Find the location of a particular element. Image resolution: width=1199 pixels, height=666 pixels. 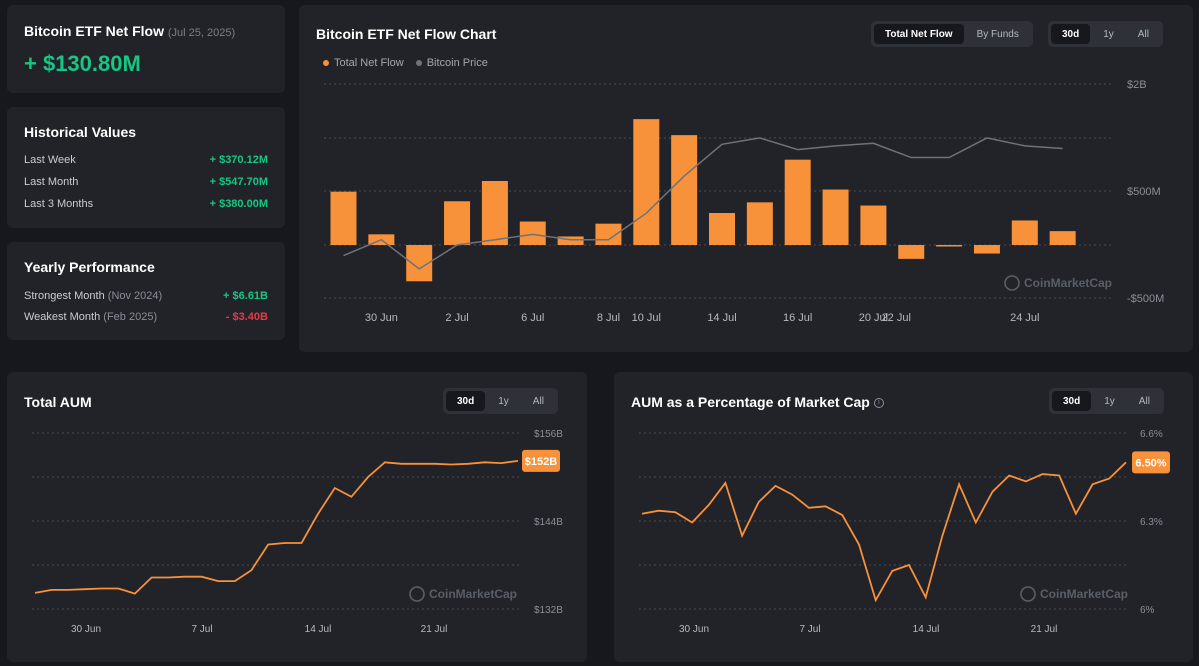

y-tick-label: $144B is located at coordinates (548, 522).